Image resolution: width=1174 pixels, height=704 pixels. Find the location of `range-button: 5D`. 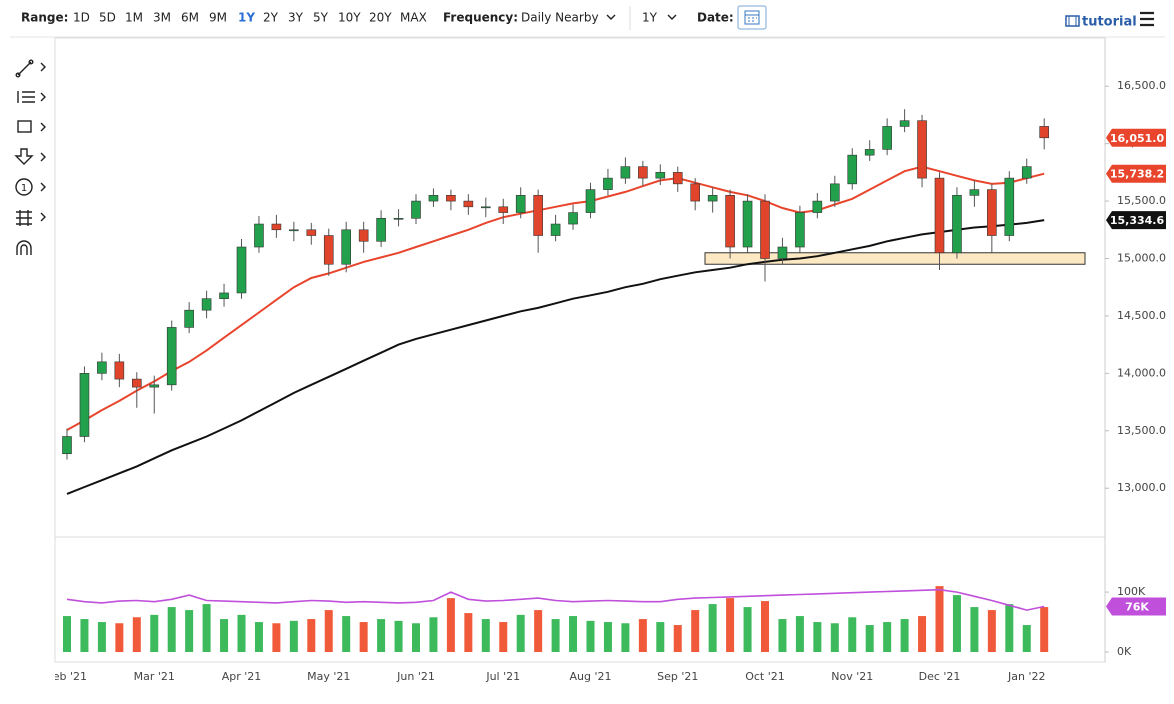

range-button: 5D is located at coordinates (107, 18).